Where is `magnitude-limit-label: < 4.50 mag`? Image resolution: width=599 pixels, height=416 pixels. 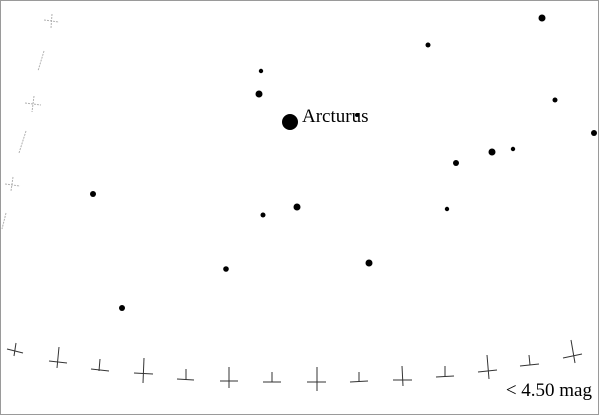 magnitude-limit-label: < 4.50 mag is located at coordinates (548, 390).